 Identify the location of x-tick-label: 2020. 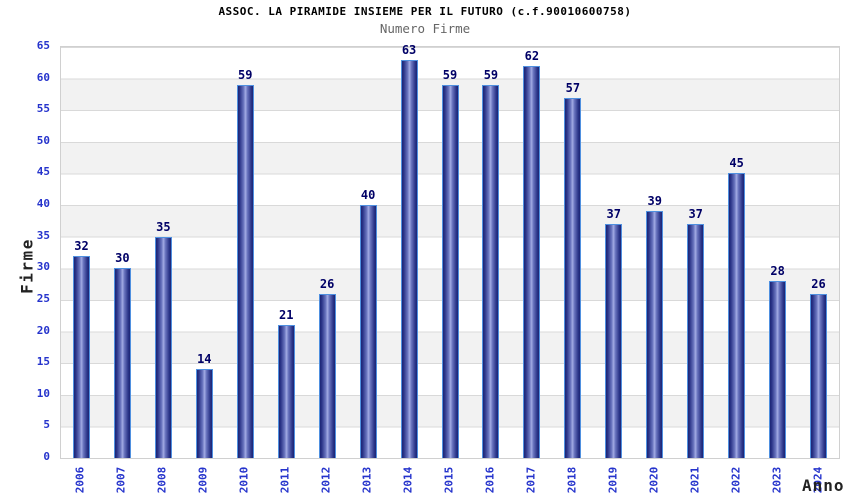
(654, 480).